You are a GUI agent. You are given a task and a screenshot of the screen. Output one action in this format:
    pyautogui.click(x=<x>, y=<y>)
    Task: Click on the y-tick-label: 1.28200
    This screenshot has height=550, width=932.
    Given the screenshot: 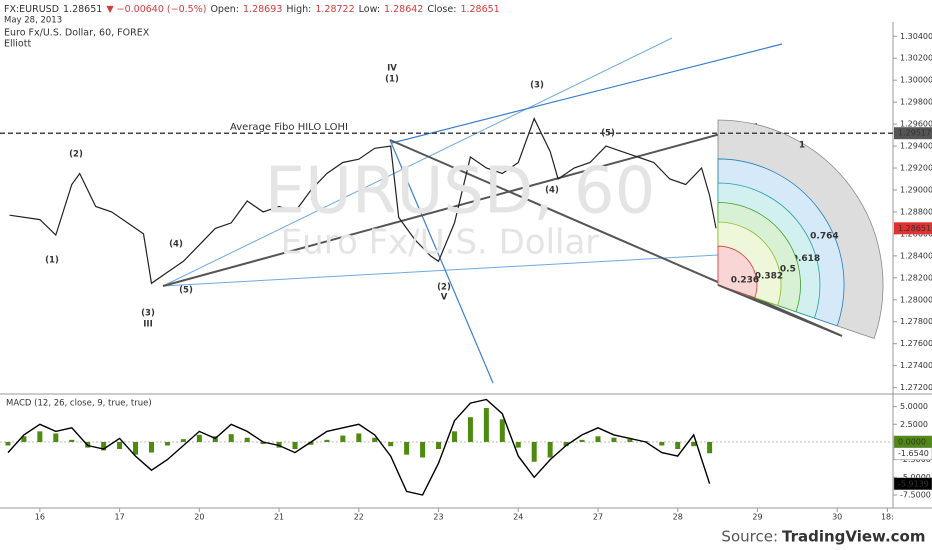 What is the action you would take?
    pyautogui.click(x=916, y=277)
    